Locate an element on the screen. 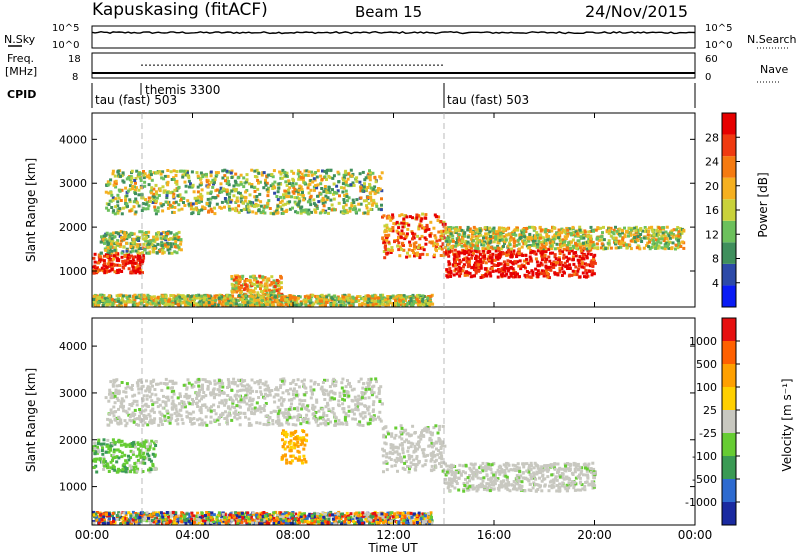 The height and width of the screenshot is (554, 800). colorbar-swatch is located at coordinates (729, 253).